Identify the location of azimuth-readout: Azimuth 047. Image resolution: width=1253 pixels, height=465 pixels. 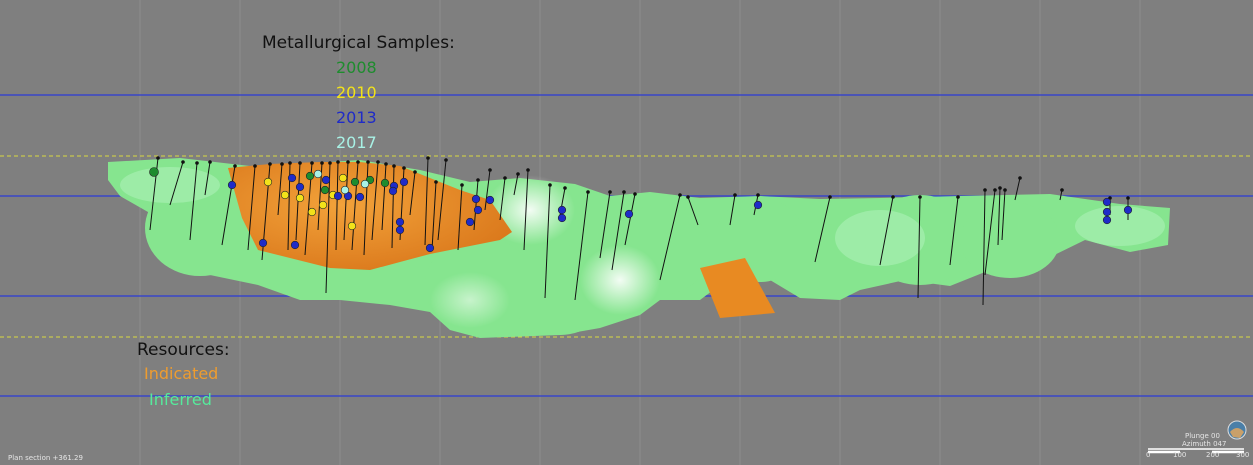
(1204, 444).